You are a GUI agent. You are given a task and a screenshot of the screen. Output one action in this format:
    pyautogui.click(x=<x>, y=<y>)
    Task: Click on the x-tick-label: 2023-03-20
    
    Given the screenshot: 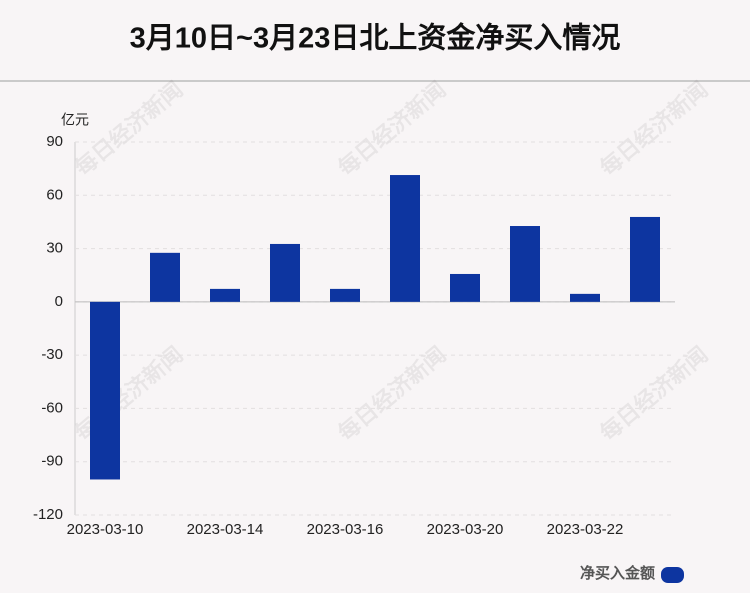 What is the action you would take?
    pyautogui.click(x=465, y=529)
    